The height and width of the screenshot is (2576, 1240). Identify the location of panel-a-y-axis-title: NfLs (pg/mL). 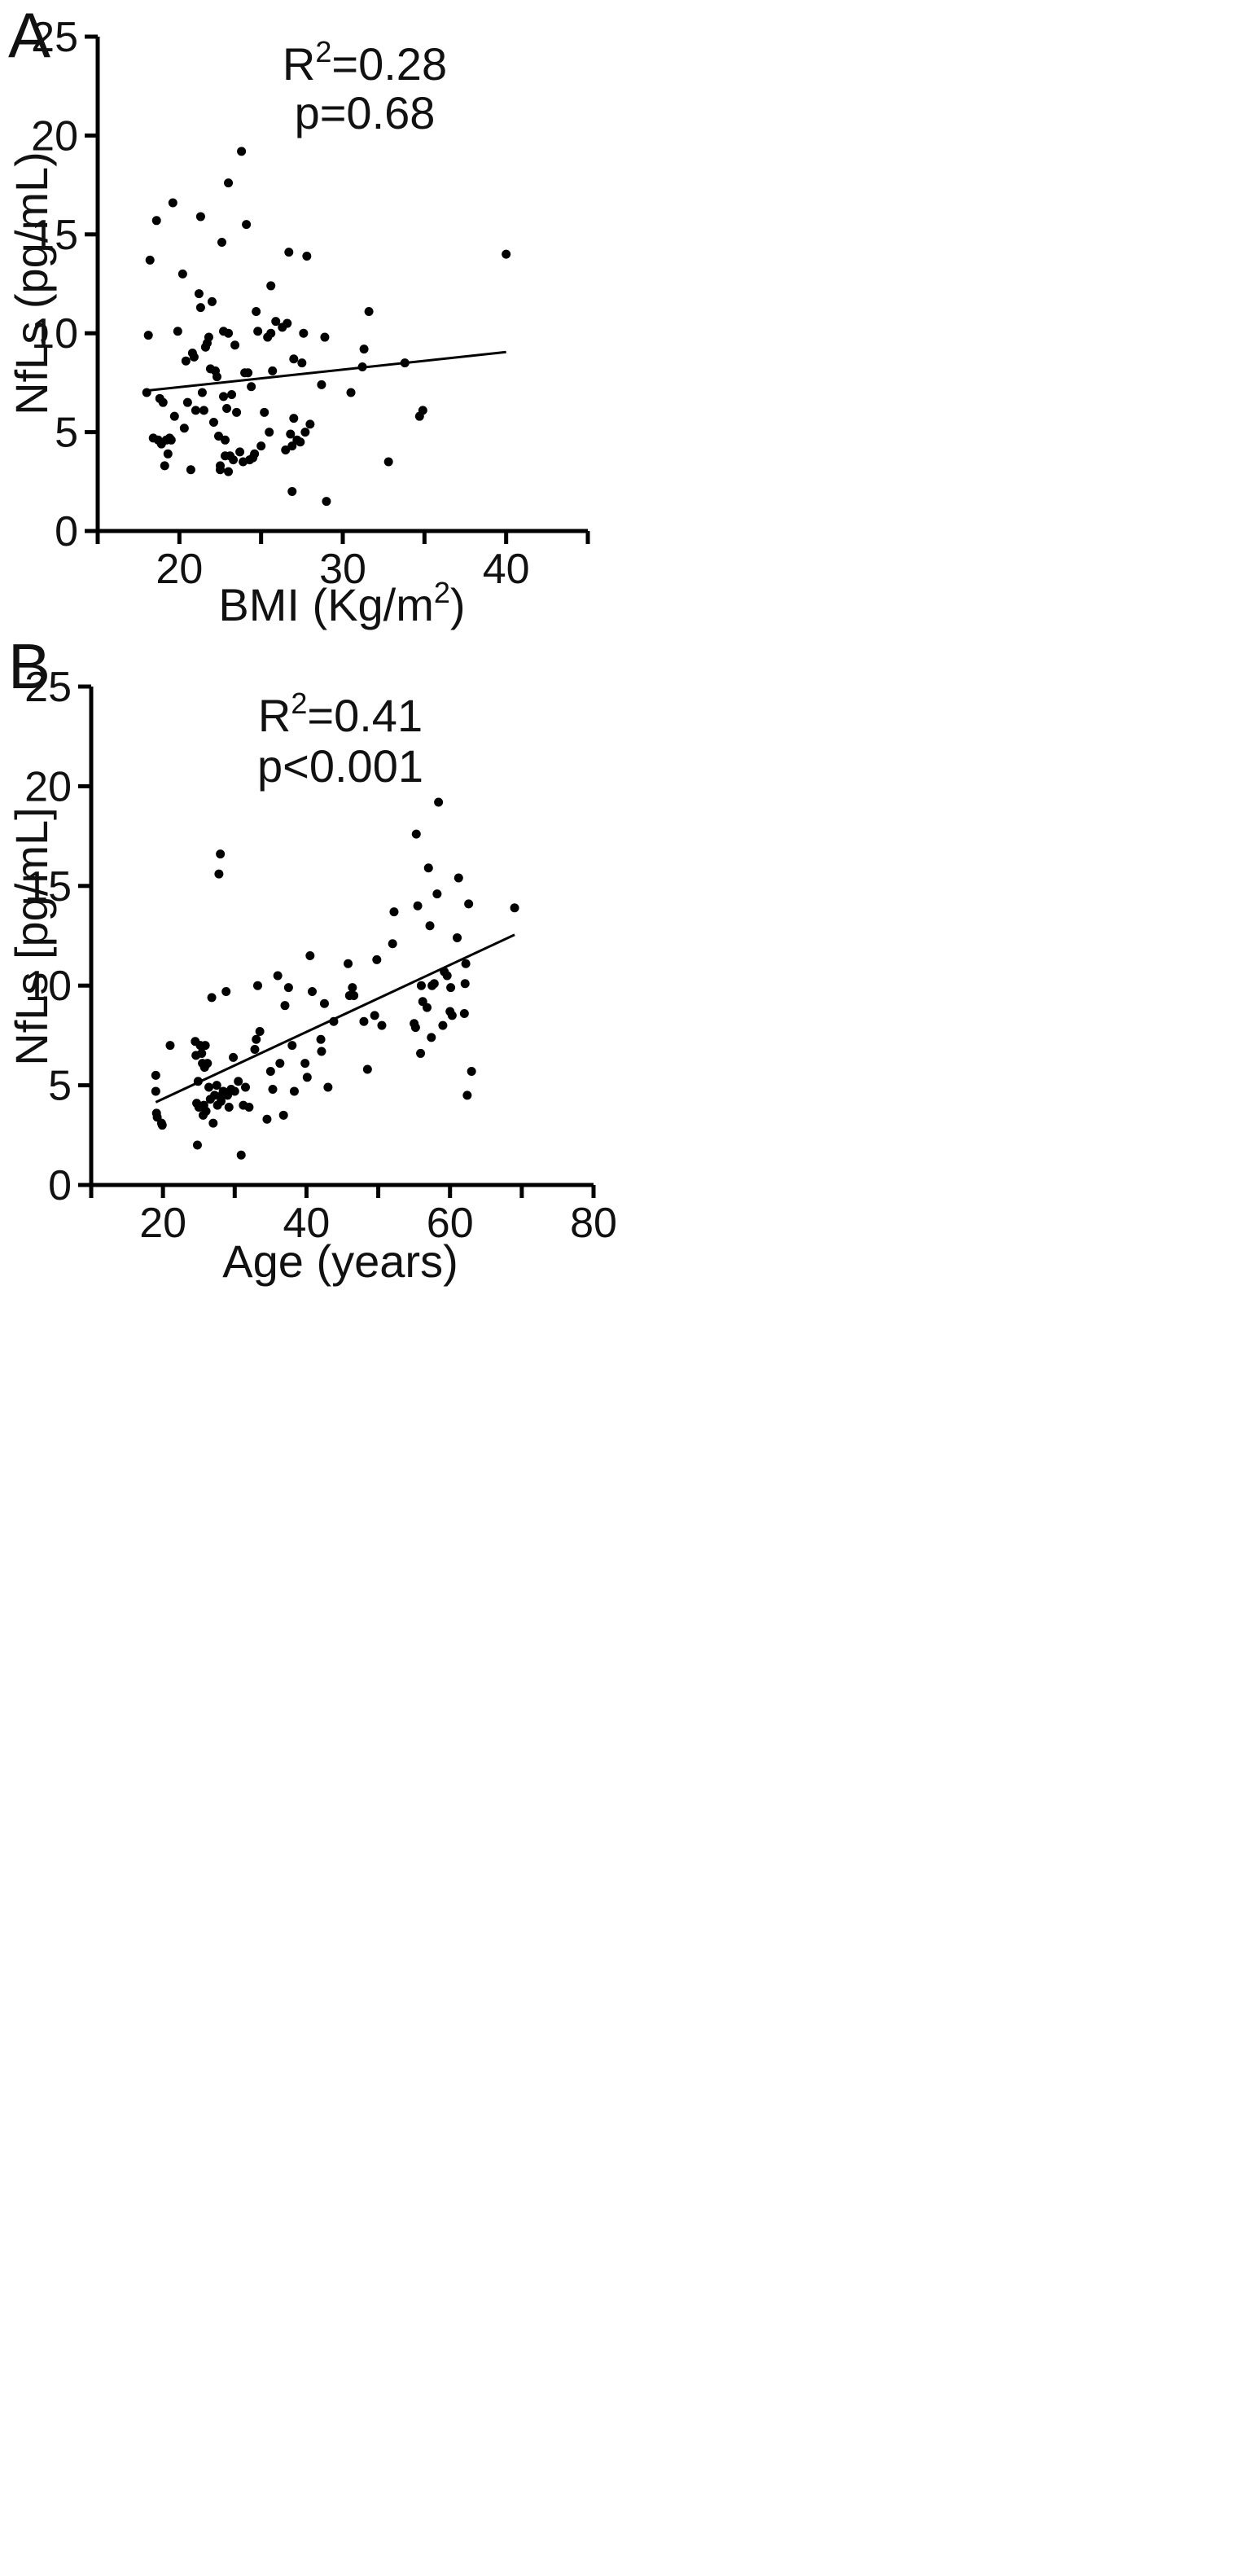
(31, 283).